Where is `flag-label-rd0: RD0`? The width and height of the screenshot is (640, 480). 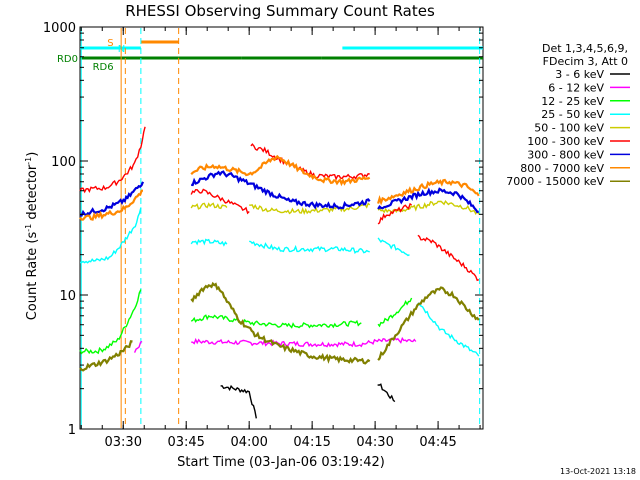
flag-label-rd0: RD0 is located at coordinates (67, 59).